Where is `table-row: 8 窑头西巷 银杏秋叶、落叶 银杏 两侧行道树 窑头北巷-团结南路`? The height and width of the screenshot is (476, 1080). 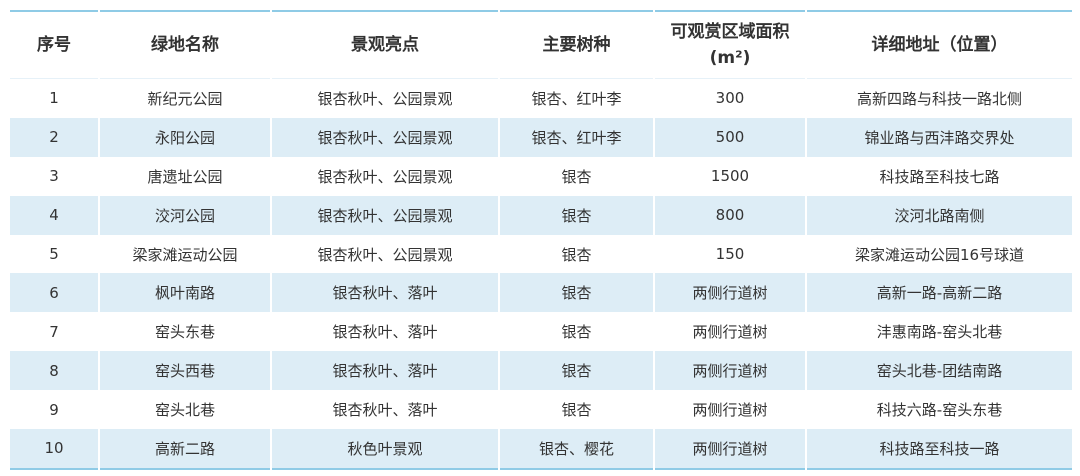 table-row: 8 窑头西巷 银杏秋叶、落叶 银杏 两侧行道树 窑头北巷-团结南路 is located at coordinates (541, 371).